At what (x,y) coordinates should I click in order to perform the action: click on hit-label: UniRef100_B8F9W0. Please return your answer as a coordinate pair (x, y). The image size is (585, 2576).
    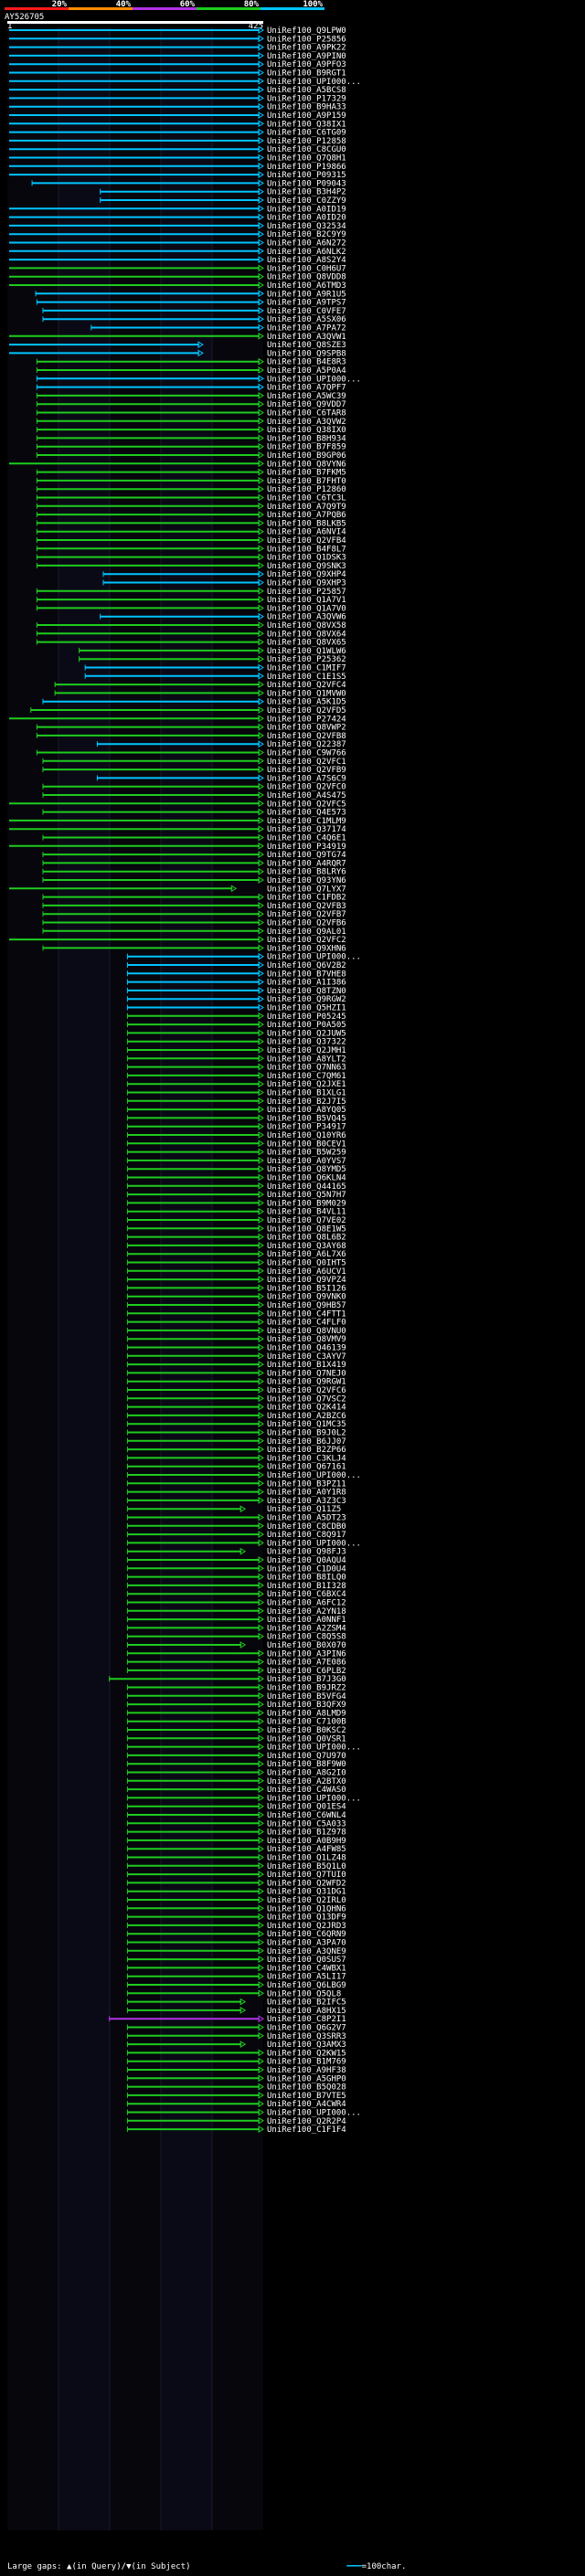
    Looking at the image, I should click on (307, 1764).